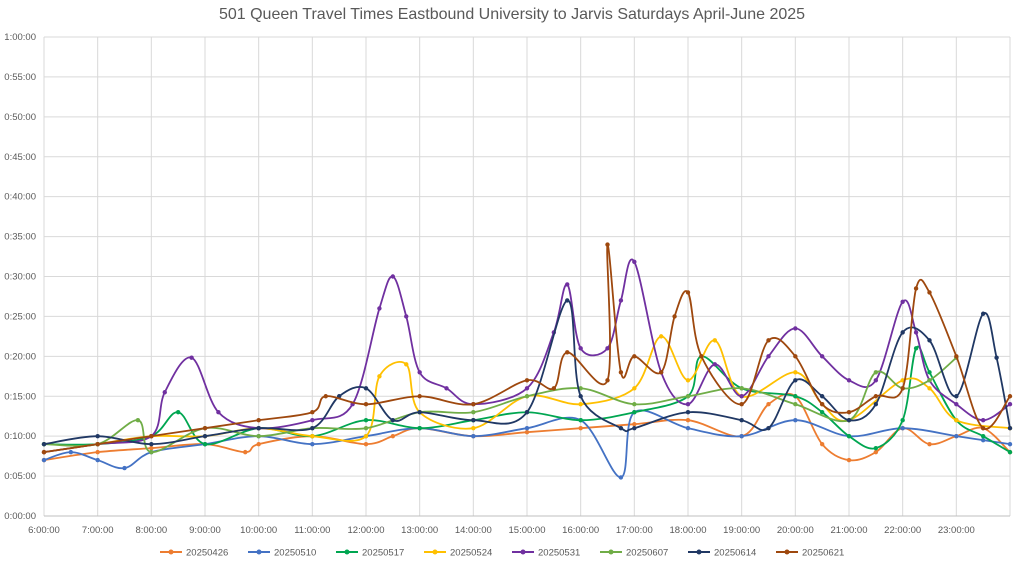  What do you see at coordinates (471, 553) in the screenshot?
I see `legend-label: 20250524` at bounding box center [471, 553].